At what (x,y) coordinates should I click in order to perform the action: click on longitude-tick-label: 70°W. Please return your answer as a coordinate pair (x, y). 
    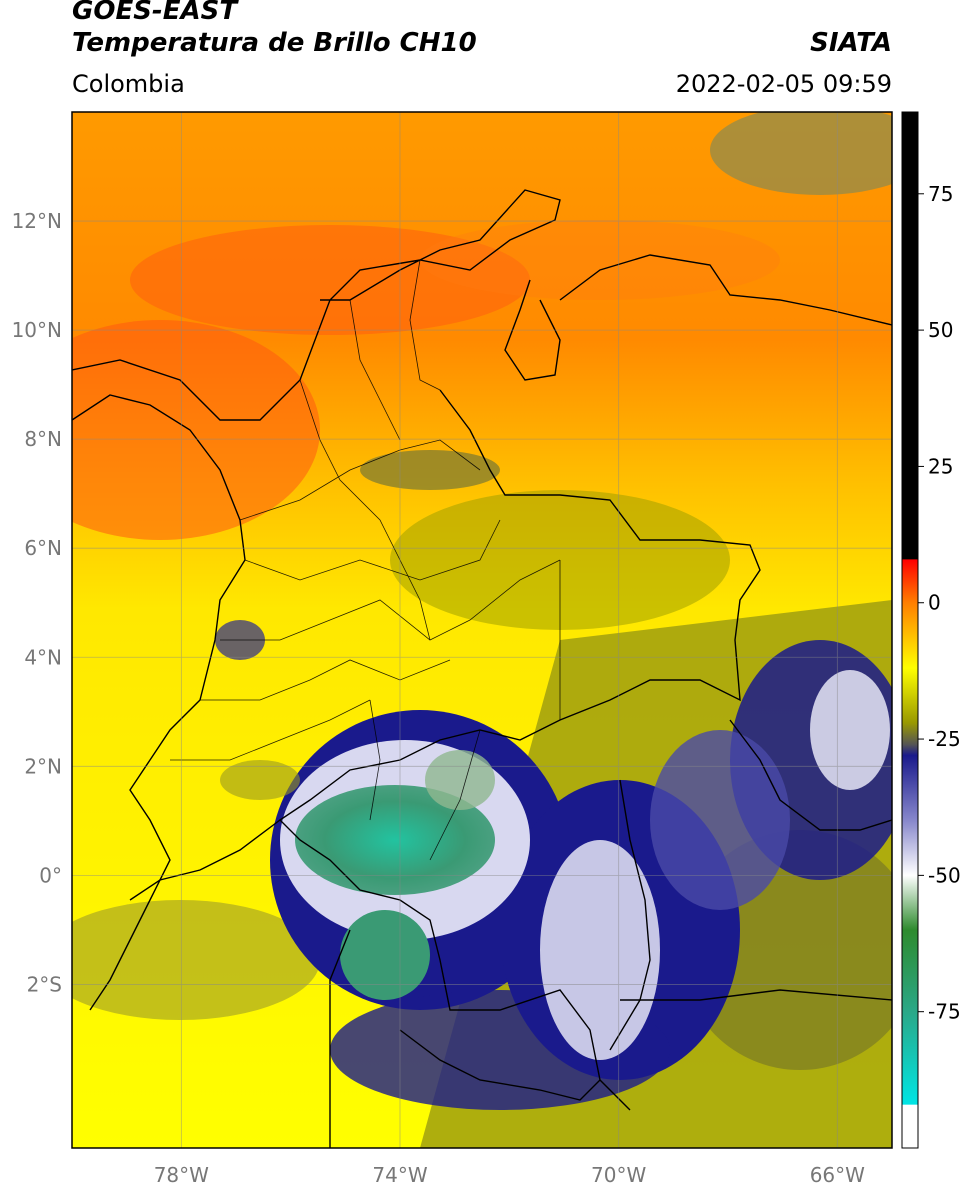
    Looking at the image, I should click on (618, 1175).